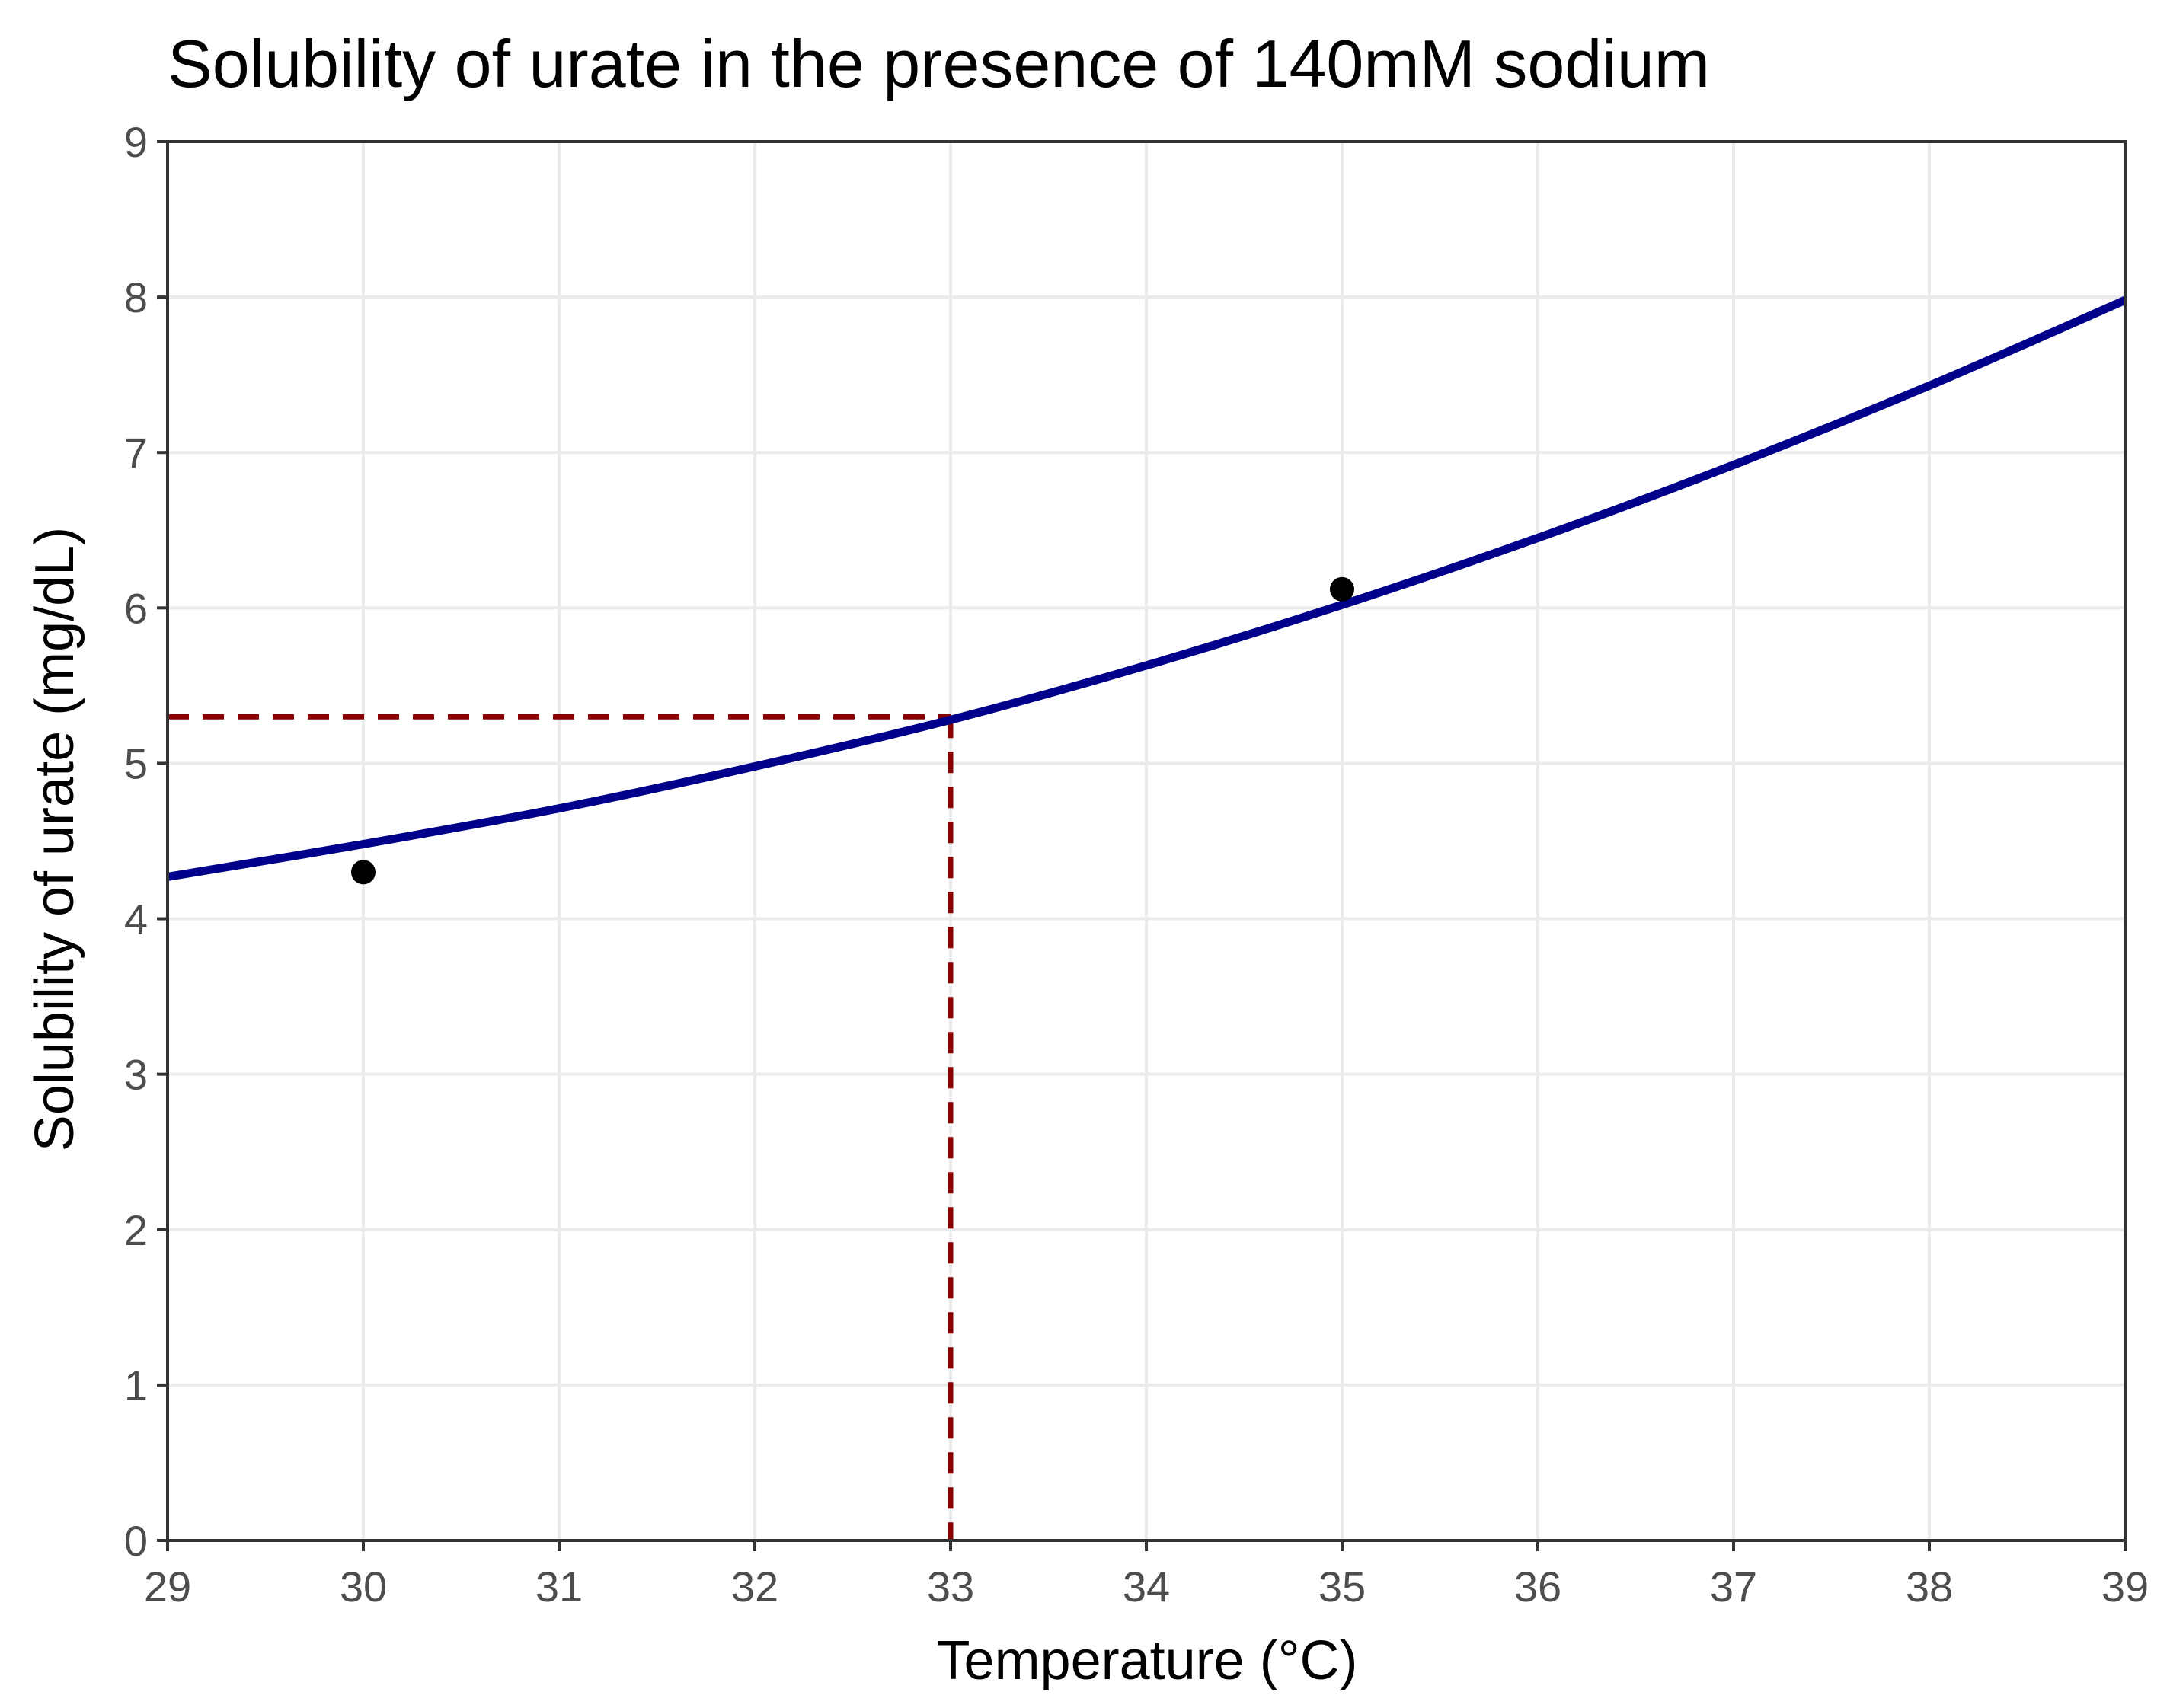 The height and width of the screenshot is (1708, 2170). What do you see at coordinates (167, 1587) in the screenshot?
I see `x-tick-label: 29` at bounding box center [167, 1587].